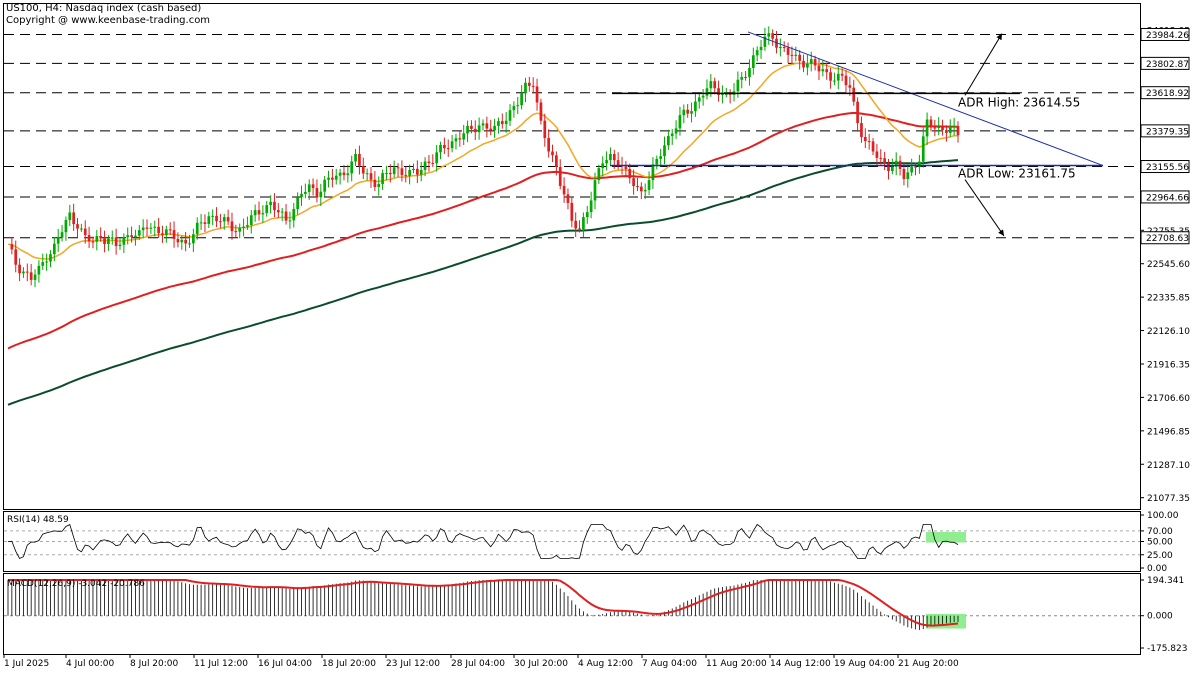 This screenshot has width=1200, height=675. I want to click on price-axis-label: 21916.35, so click(1168, 365).